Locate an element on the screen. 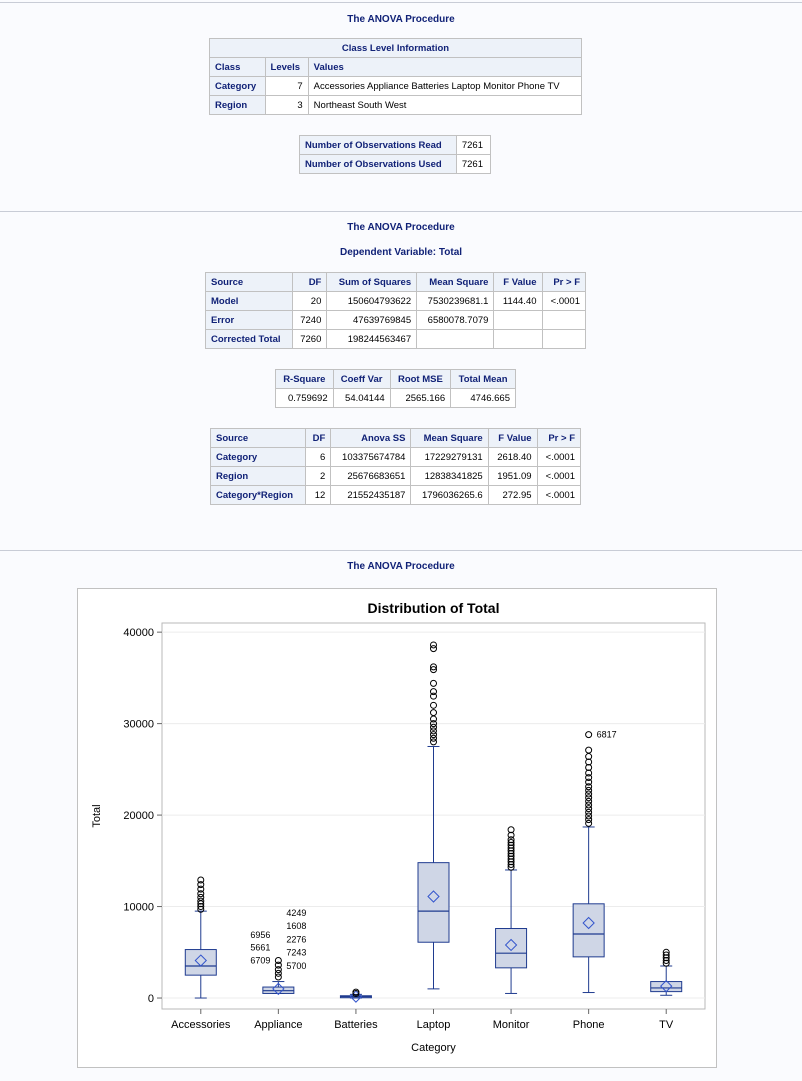 The height and width of the screenshot is (1081, 802). column-header: Pr > F is located at coordinates (559, 438).